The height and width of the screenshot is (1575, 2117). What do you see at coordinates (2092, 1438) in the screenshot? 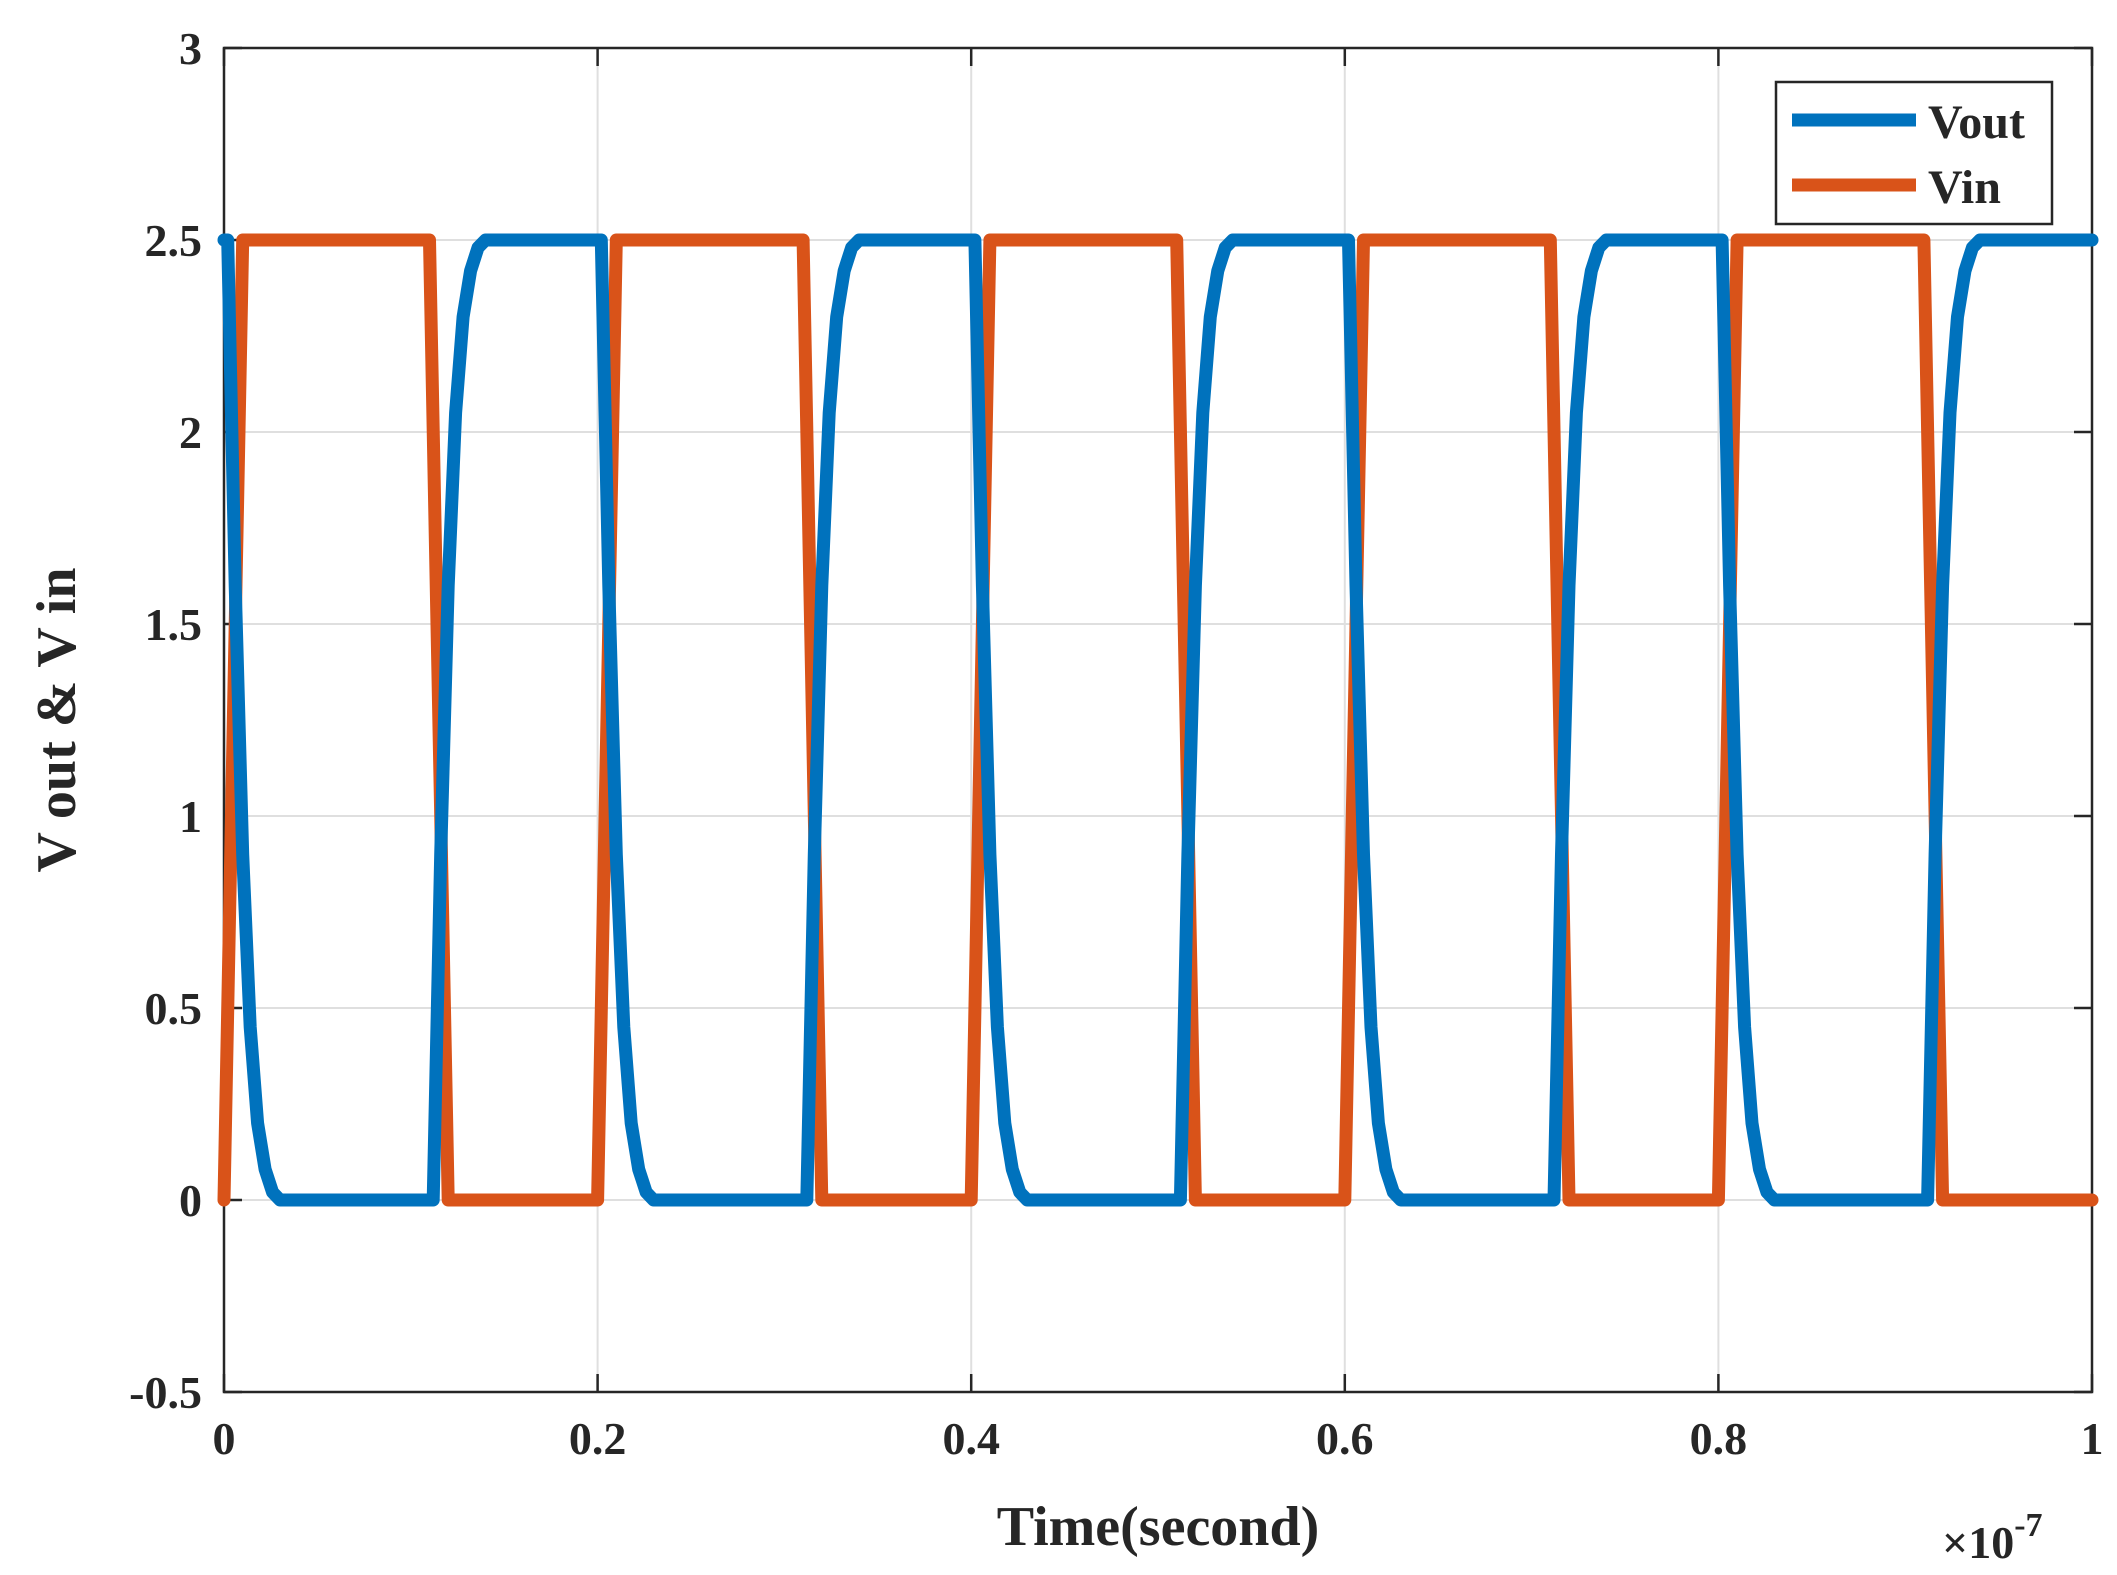
I see `x-tick-label: 1` at bounding box center [2092, 1438].